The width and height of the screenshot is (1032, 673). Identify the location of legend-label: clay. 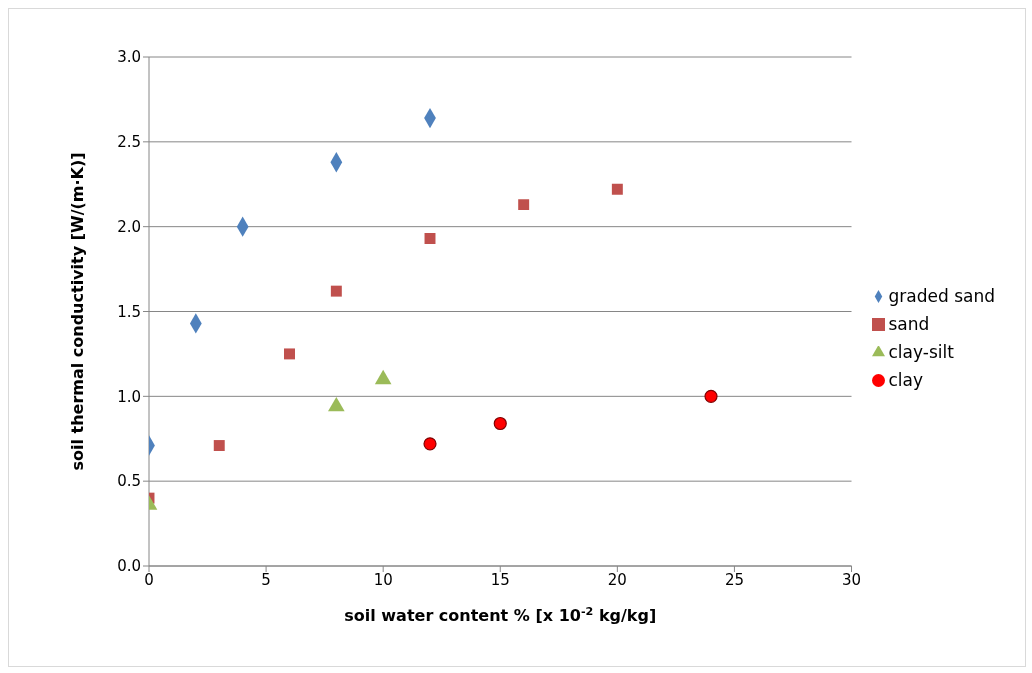
(906, 379).